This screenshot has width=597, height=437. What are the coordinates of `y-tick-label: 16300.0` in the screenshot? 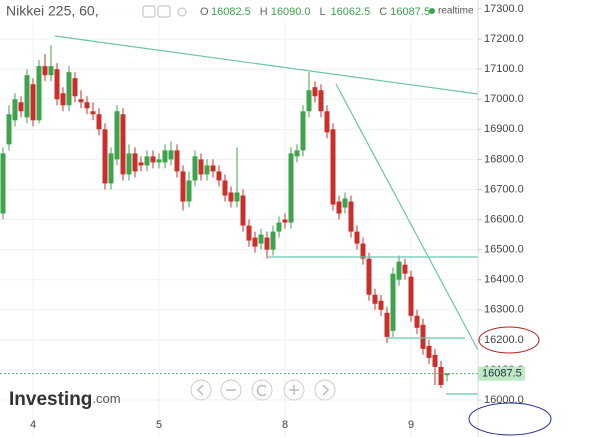 It's located at (504, 310).